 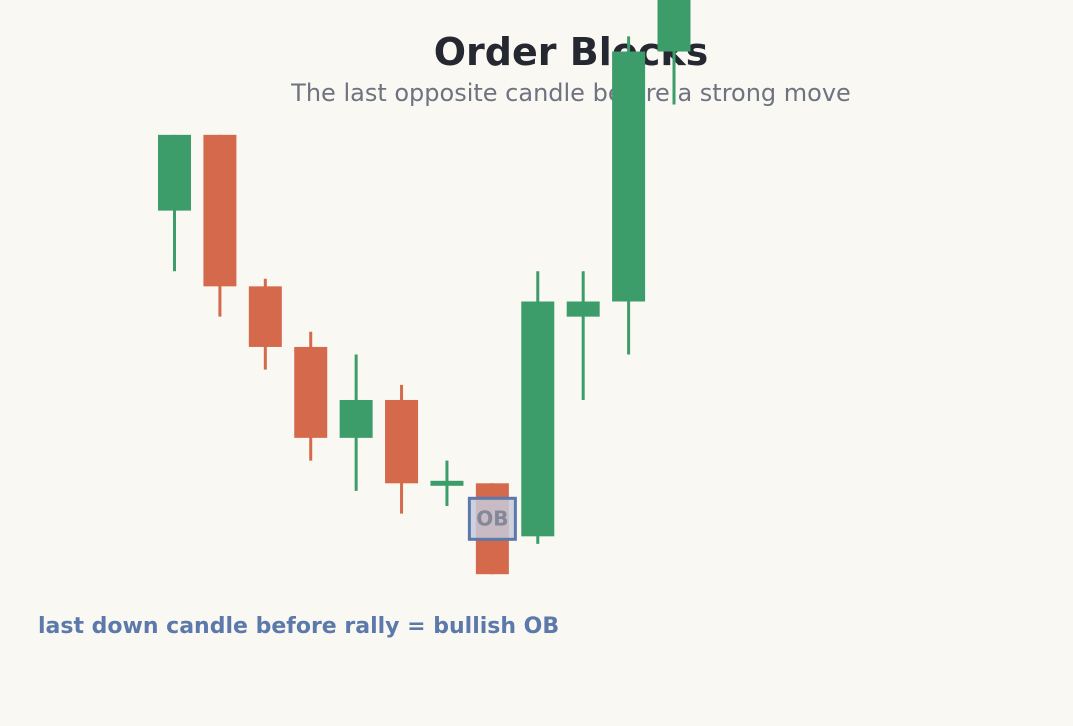 I want to click on order-block-layer: OB, so click(x=492, y=518).